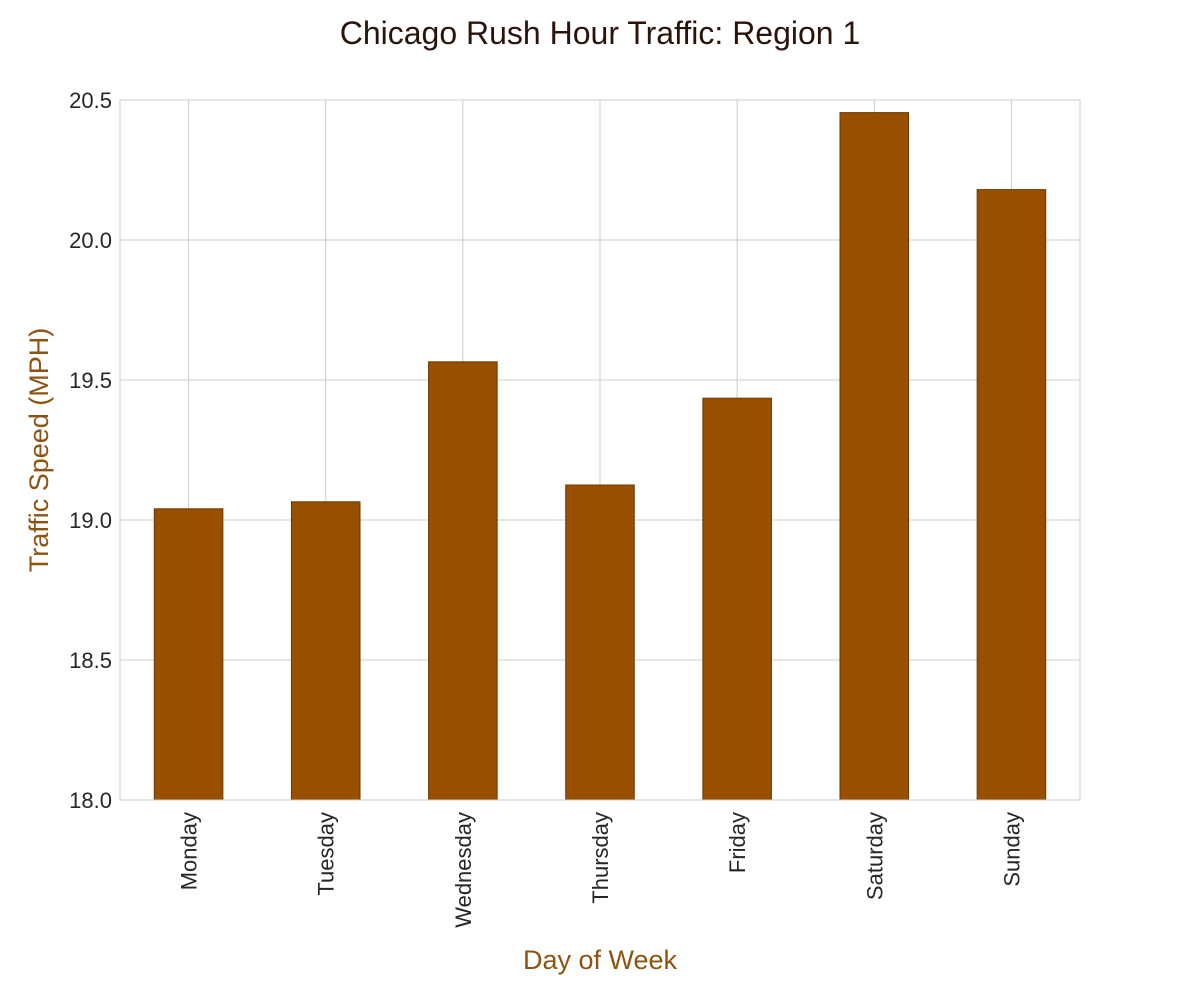 This screenshot has height=1005, width=1200. What do you see at coordinates (1011, 495) in the screenshot?
I see `bar-sunday` at bounding box center [1011, 495].